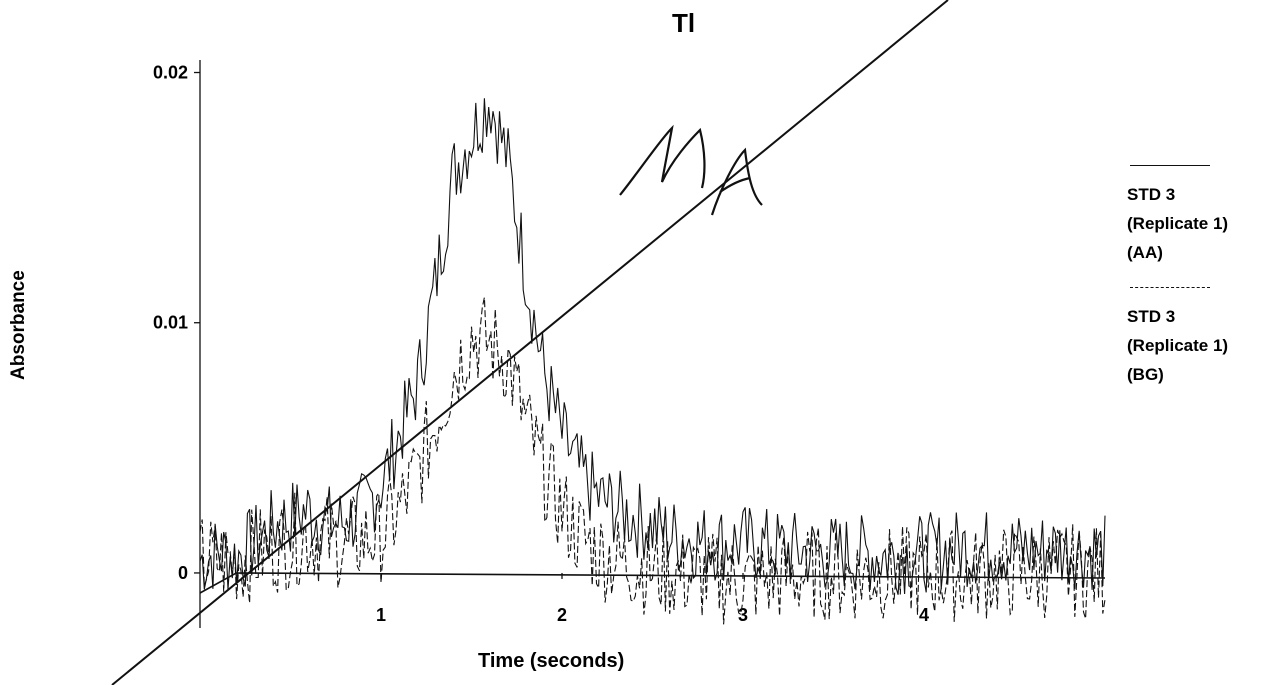  Describe the element at coordinates (18, 325) in the screenshot. I see `y-axis-label: Absorbance` at that location.